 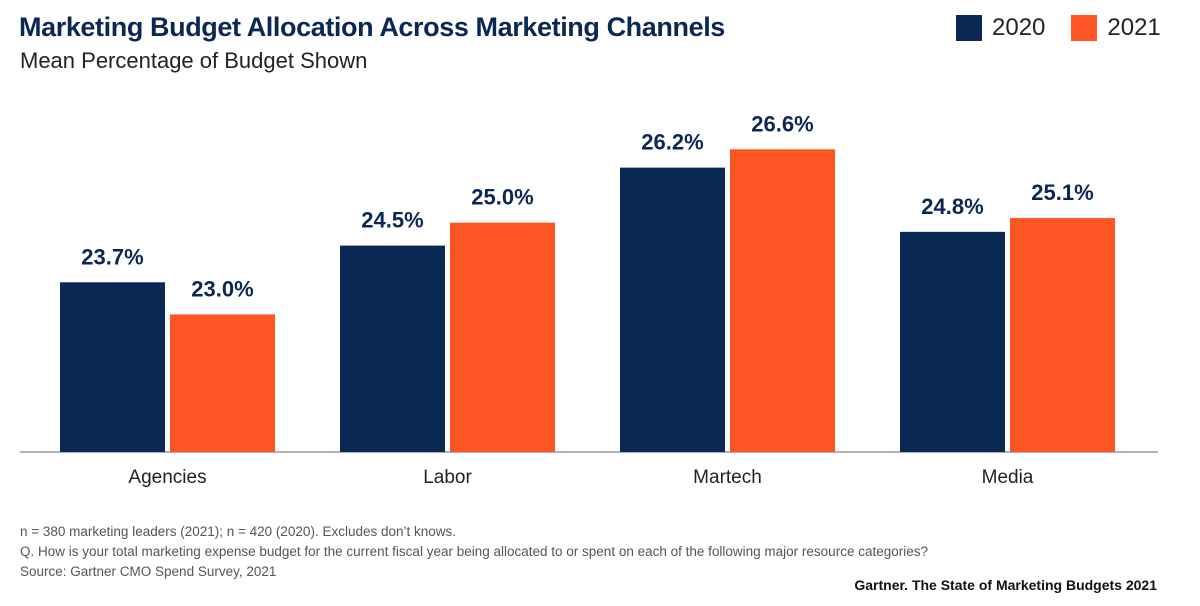 What do you see at coordinates (952, 341) in the screenshot?
I see `bar-media-2020` at bounding box center [952, 341].